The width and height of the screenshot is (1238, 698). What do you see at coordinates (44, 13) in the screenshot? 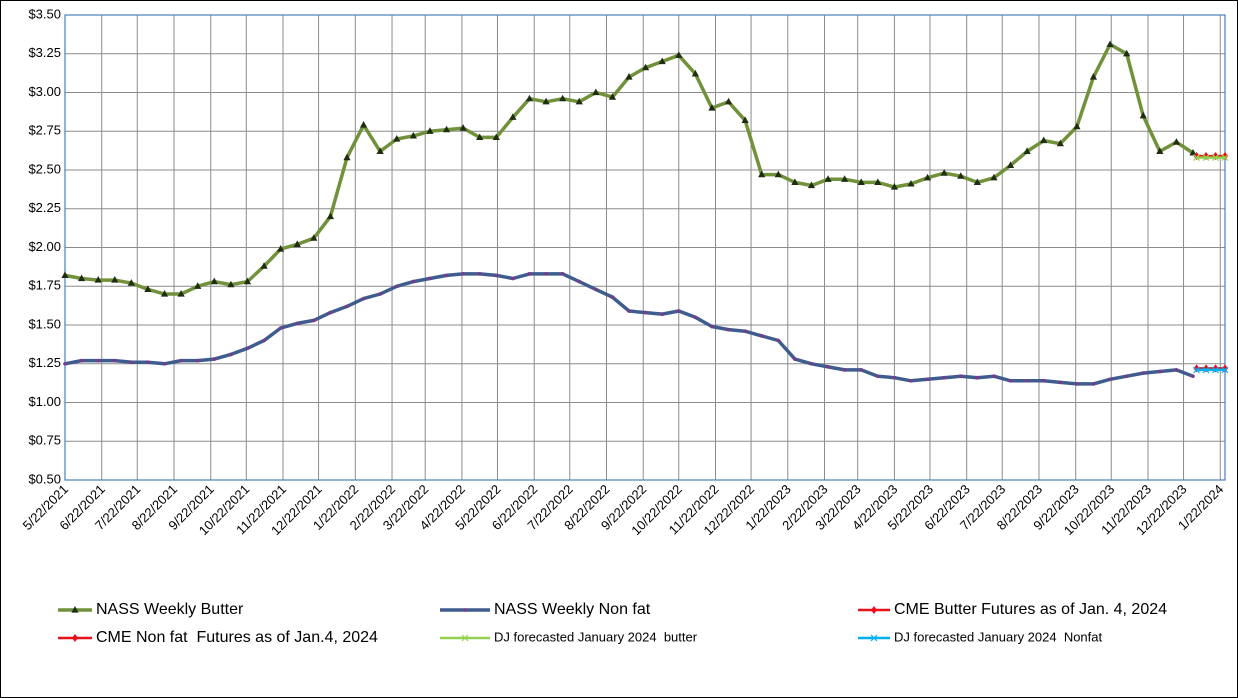
I see `y-tick-label: $3.50` at bounding box center [44, 13].